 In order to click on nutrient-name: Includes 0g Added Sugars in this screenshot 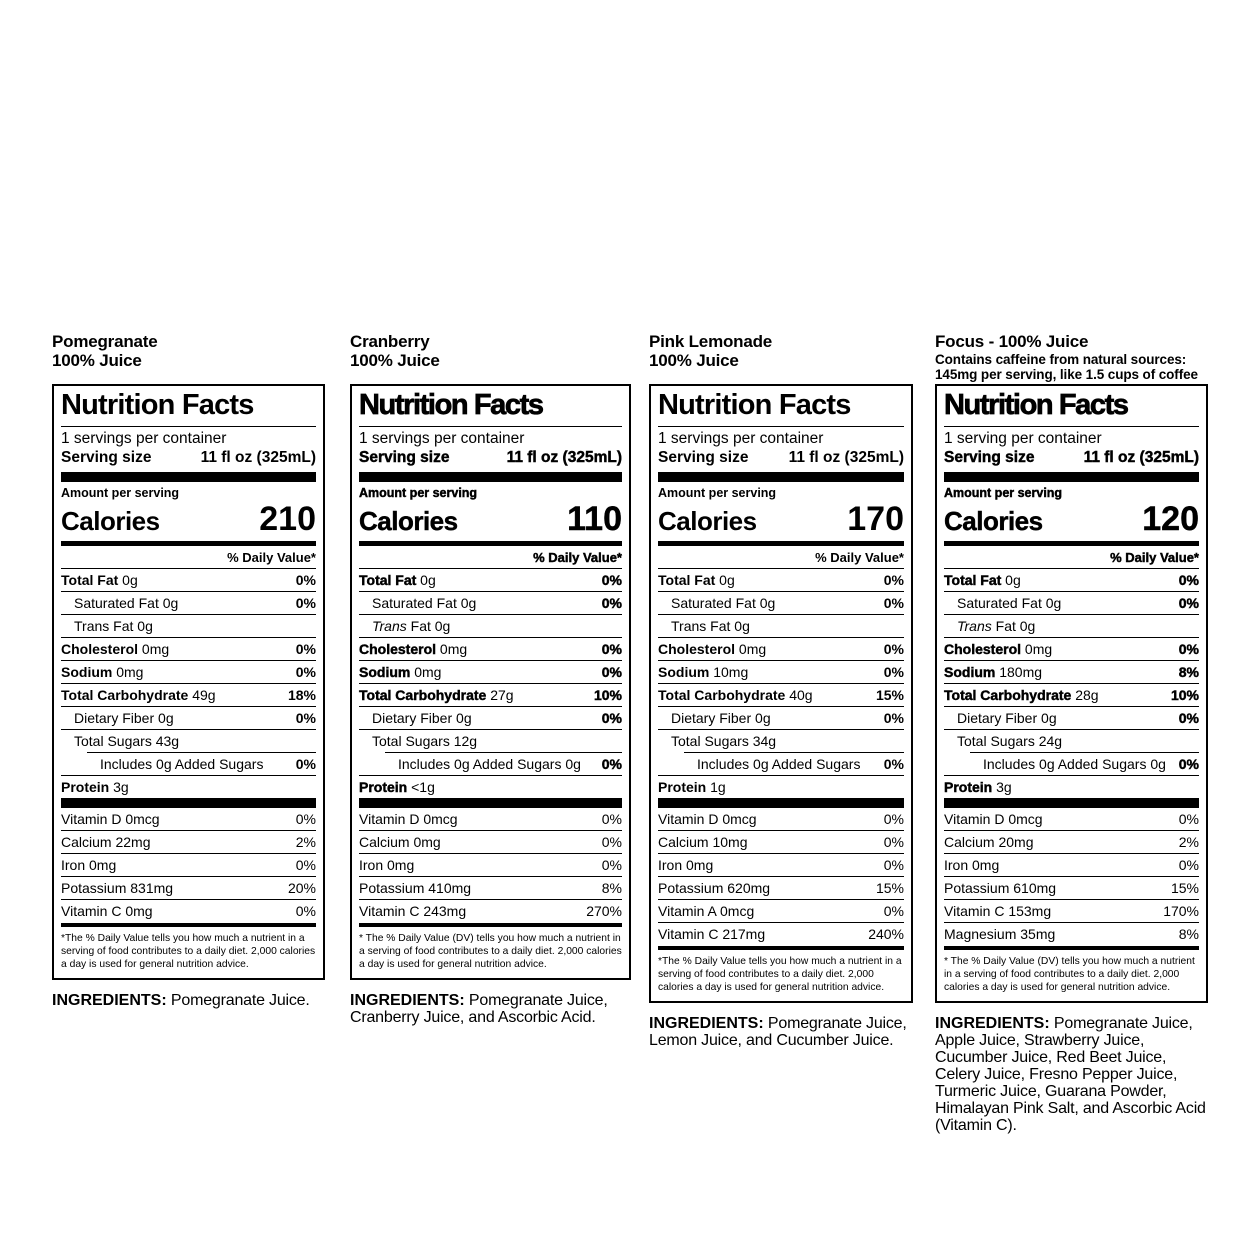, I will do `click(779, 764)`.